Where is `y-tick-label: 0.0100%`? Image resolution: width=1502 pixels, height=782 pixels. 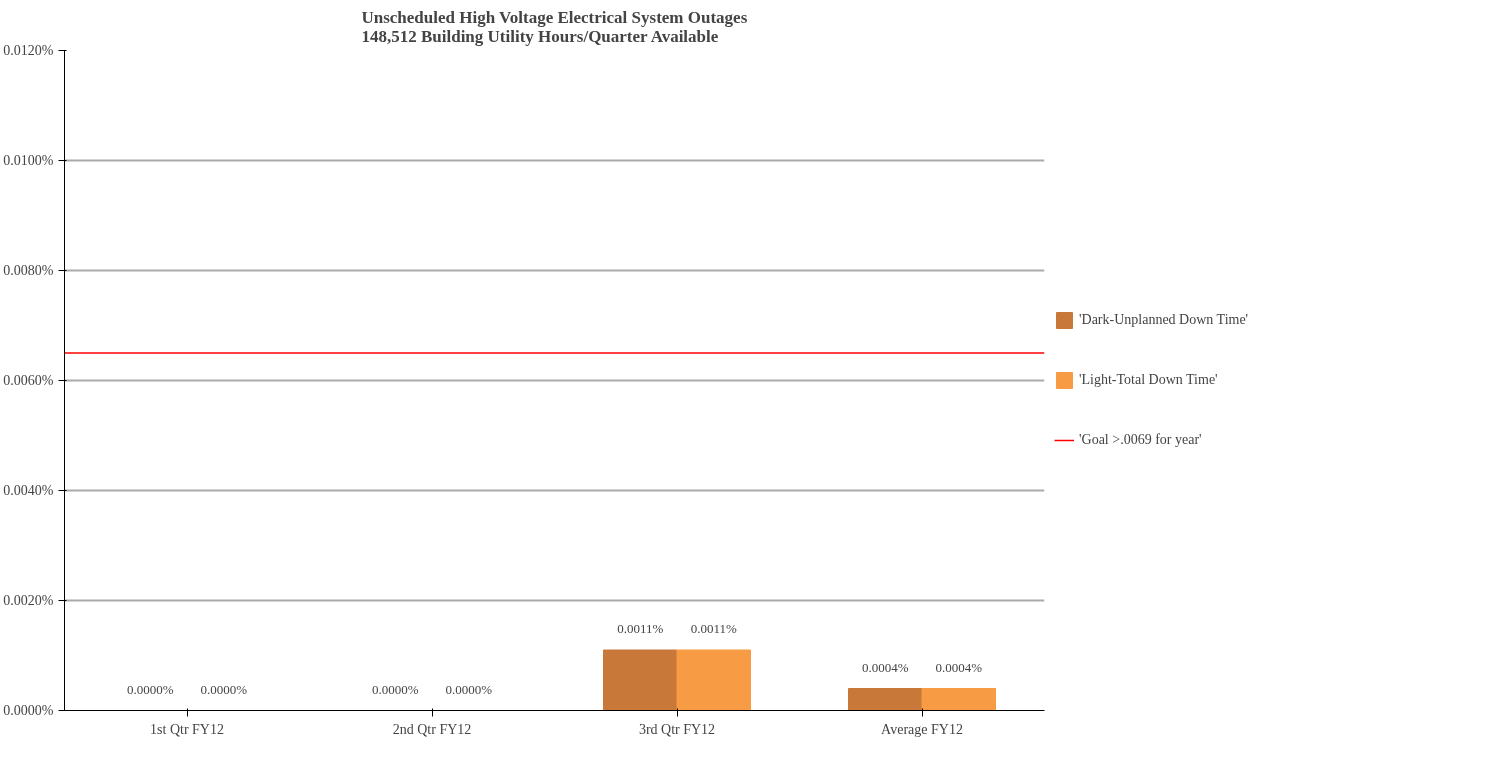
y-tick-label: 0.0100% is located at coordinates (28, 160).